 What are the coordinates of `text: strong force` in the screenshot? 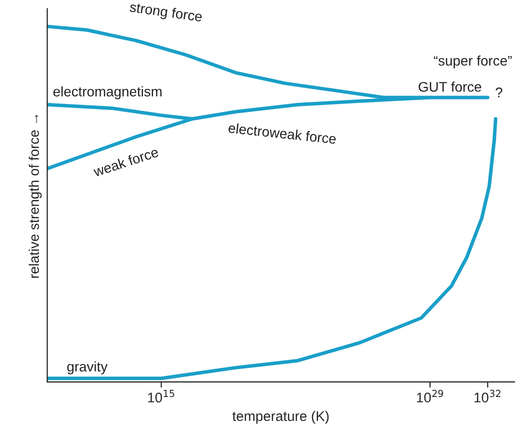 It's located at (165, 13).